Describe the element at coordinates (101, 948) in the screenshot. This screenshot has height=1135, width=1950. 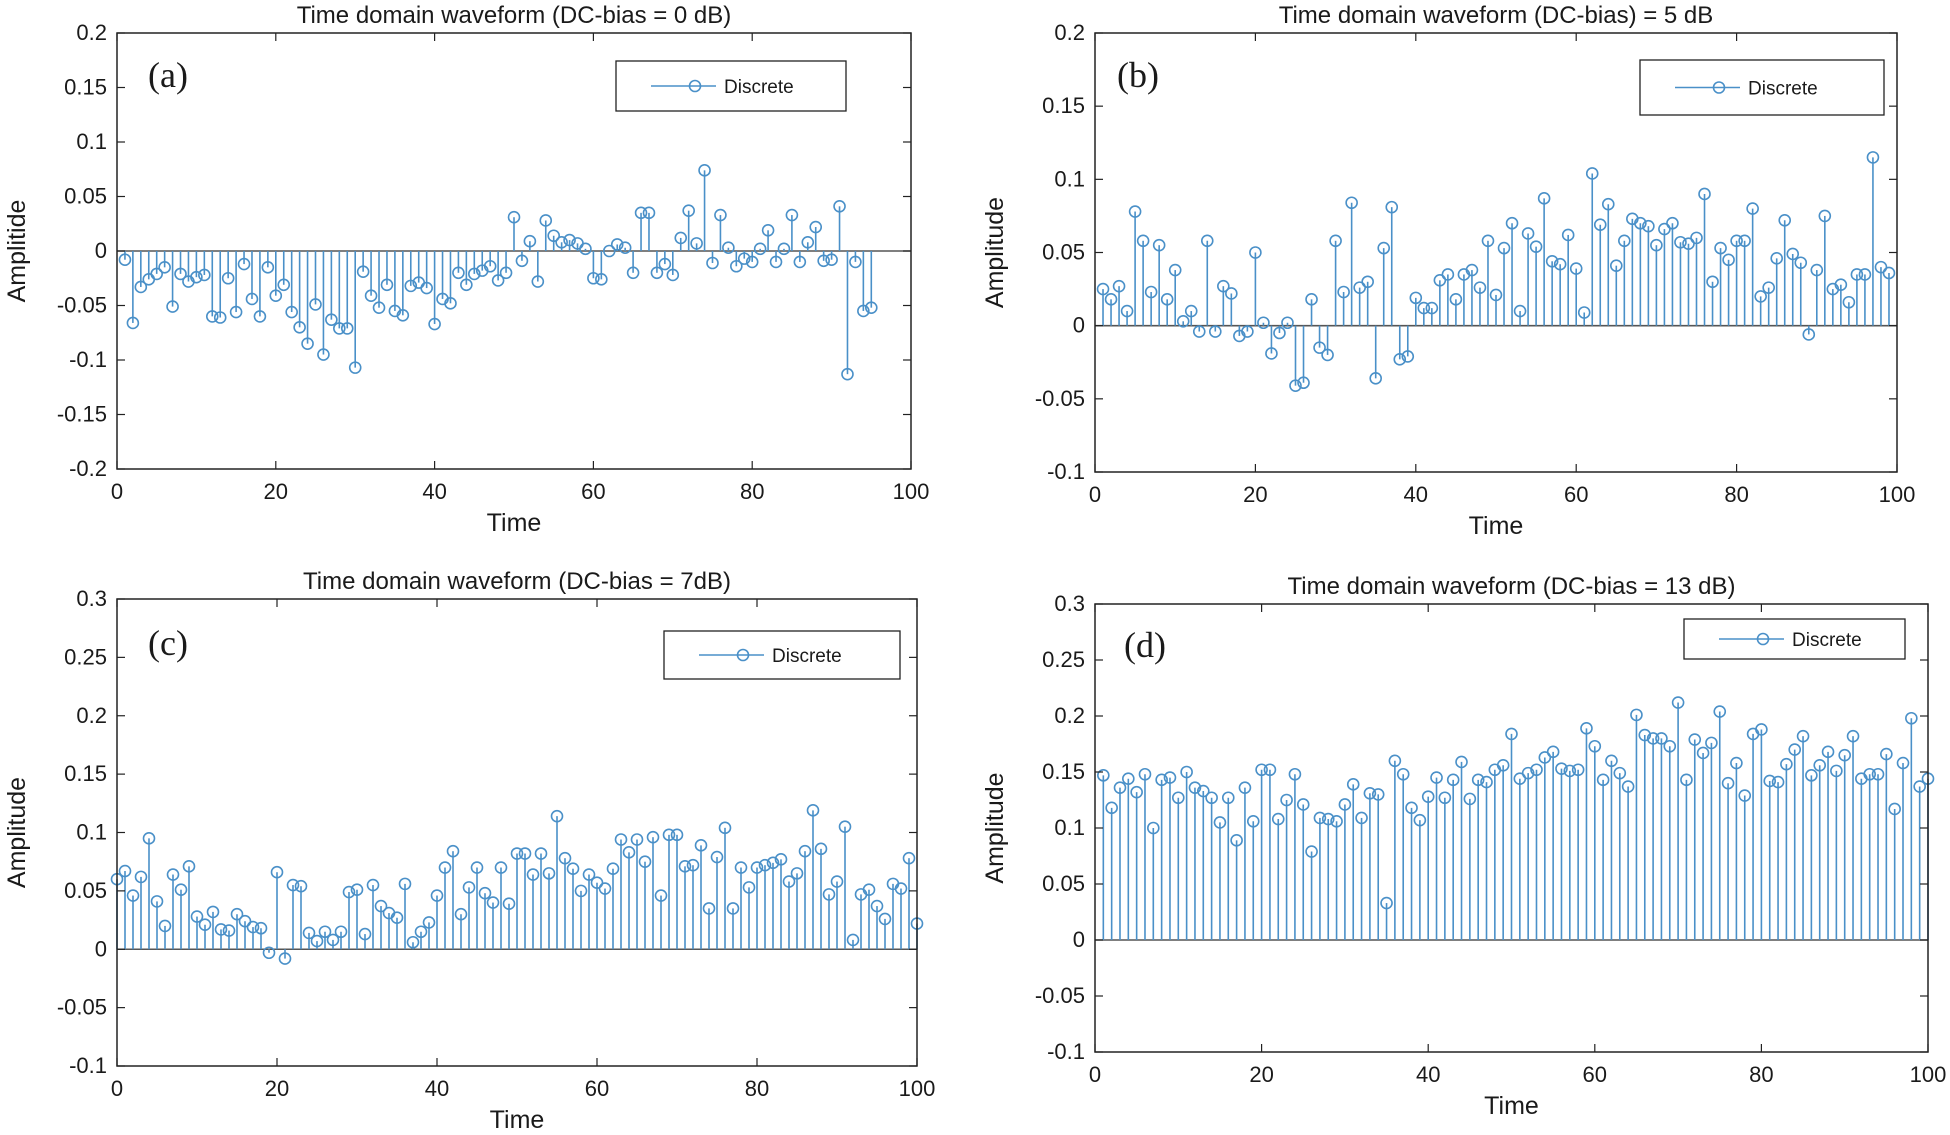
I see `y-tick-label: 0` at that location.